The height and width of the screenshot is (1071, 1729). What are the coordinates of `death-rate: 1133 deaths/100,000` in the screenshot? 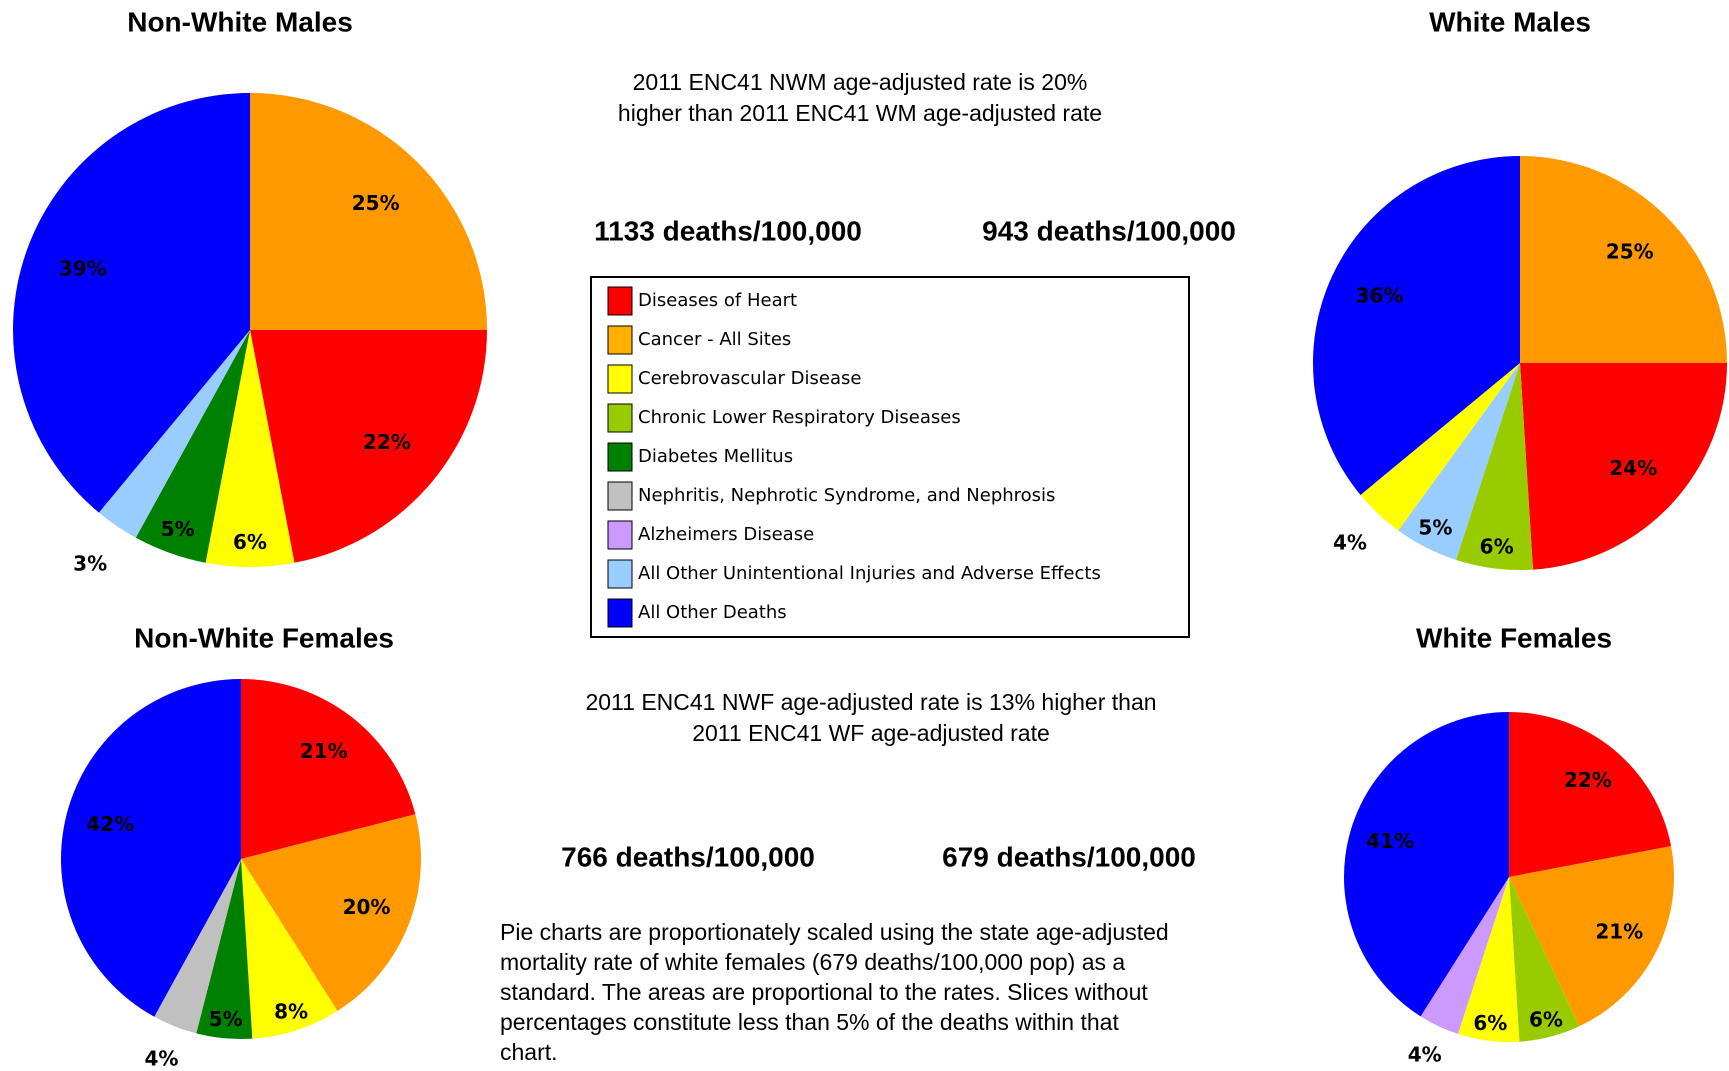 It's located at (728, 230).